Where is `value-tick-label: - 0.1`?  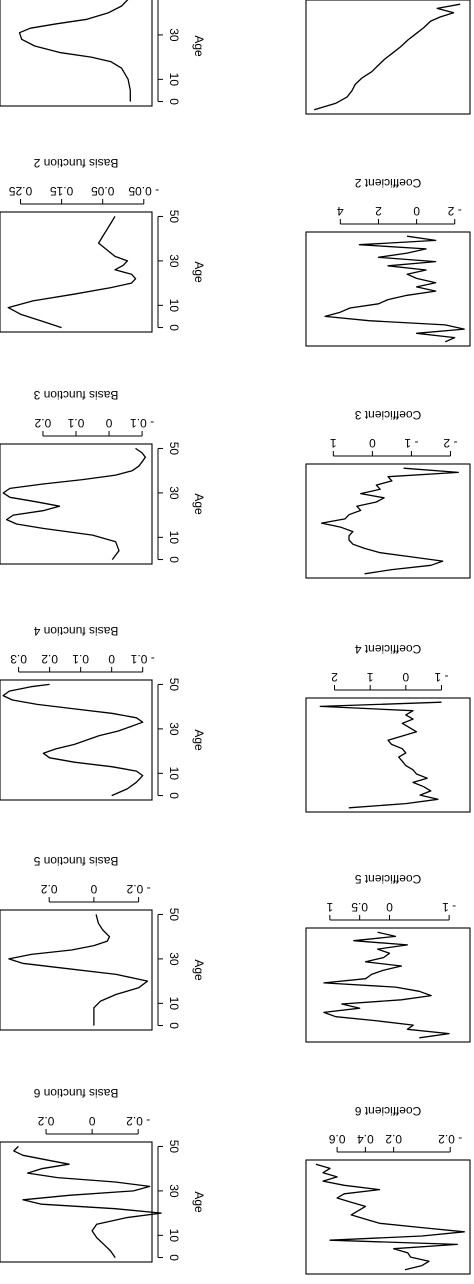
value-tick-label: - 0.1 is located at coordinates (142, 659).